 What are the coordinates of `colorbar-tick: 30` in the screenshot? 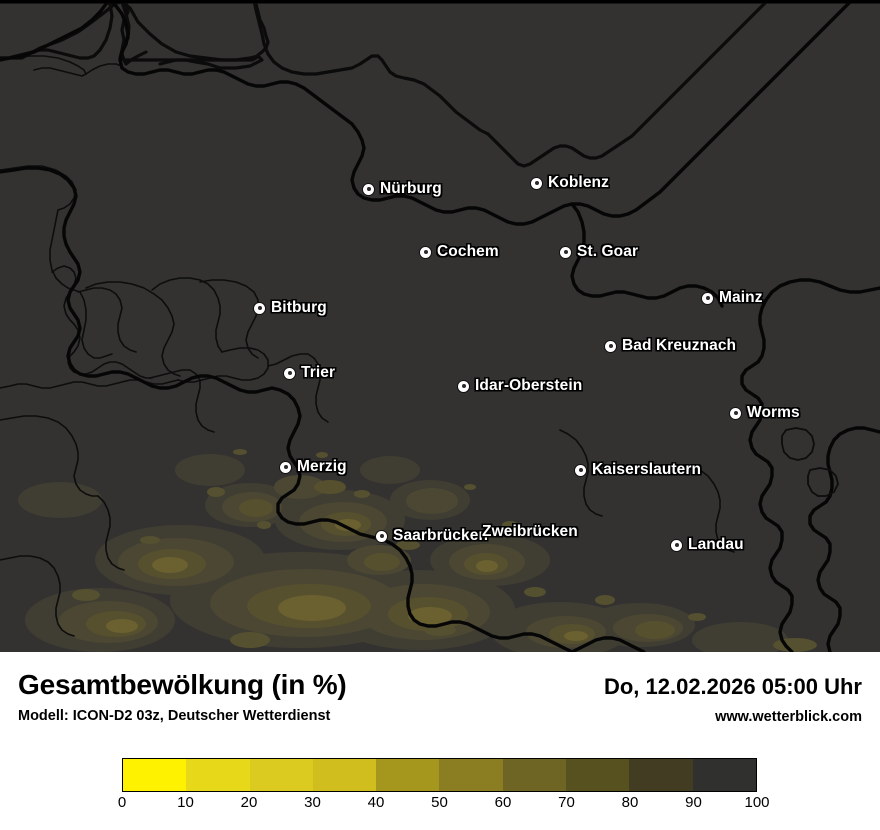 It's located at (312, 802).